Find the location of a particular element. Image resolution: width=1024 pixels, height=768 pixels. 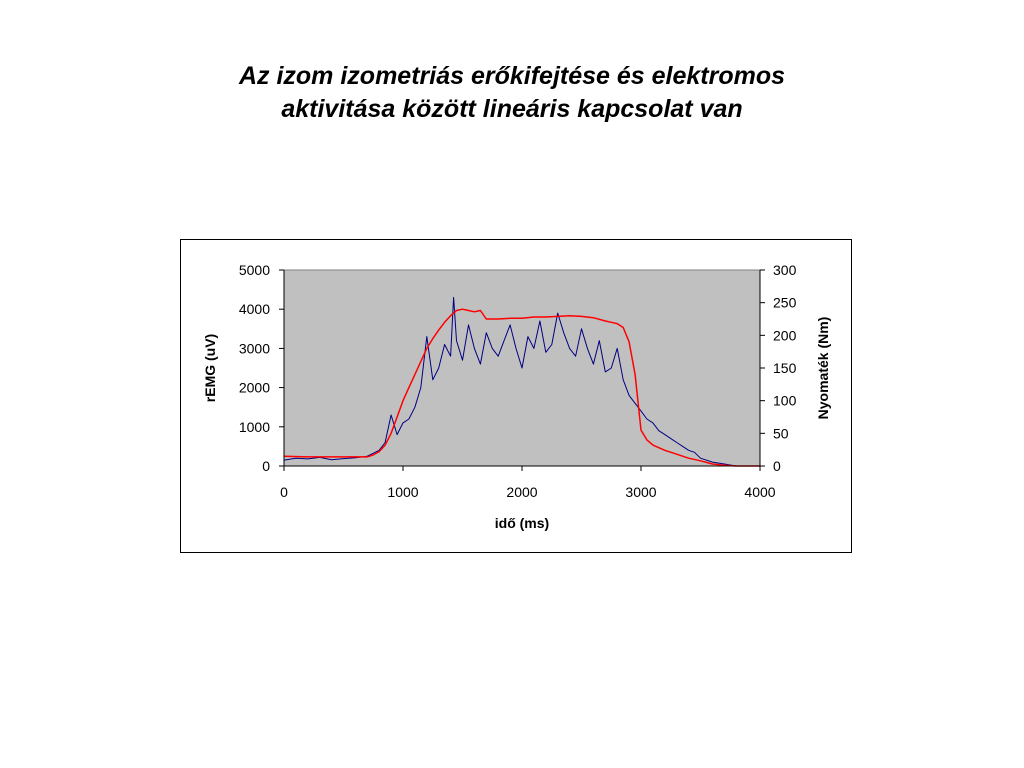

y-axis-title: rEMG (uV) is located at coordinates (210, 368).